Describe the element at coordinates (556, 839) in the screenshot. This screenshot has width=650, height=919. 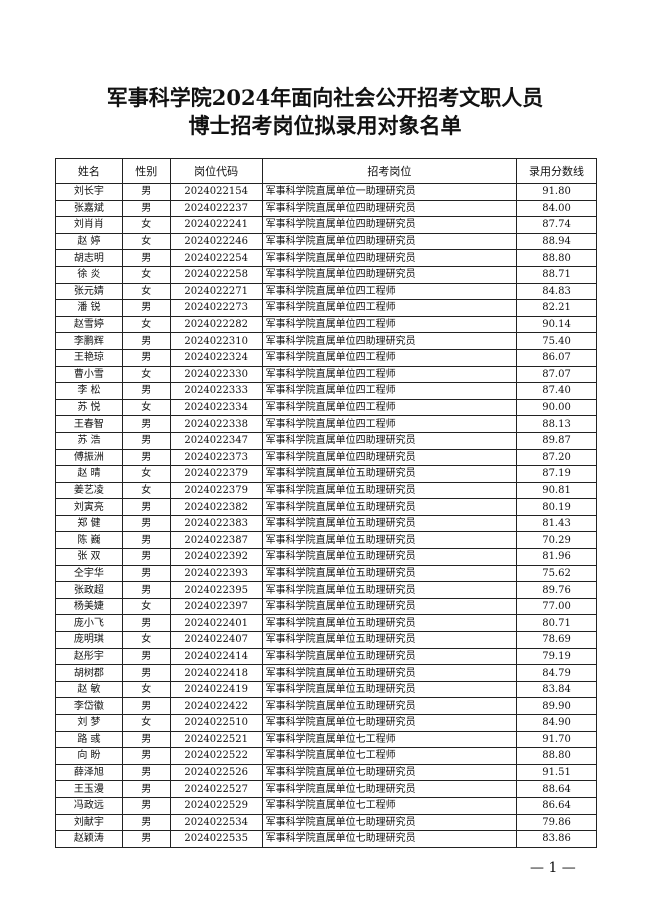
I see `table-cell: 83.86` at that location.